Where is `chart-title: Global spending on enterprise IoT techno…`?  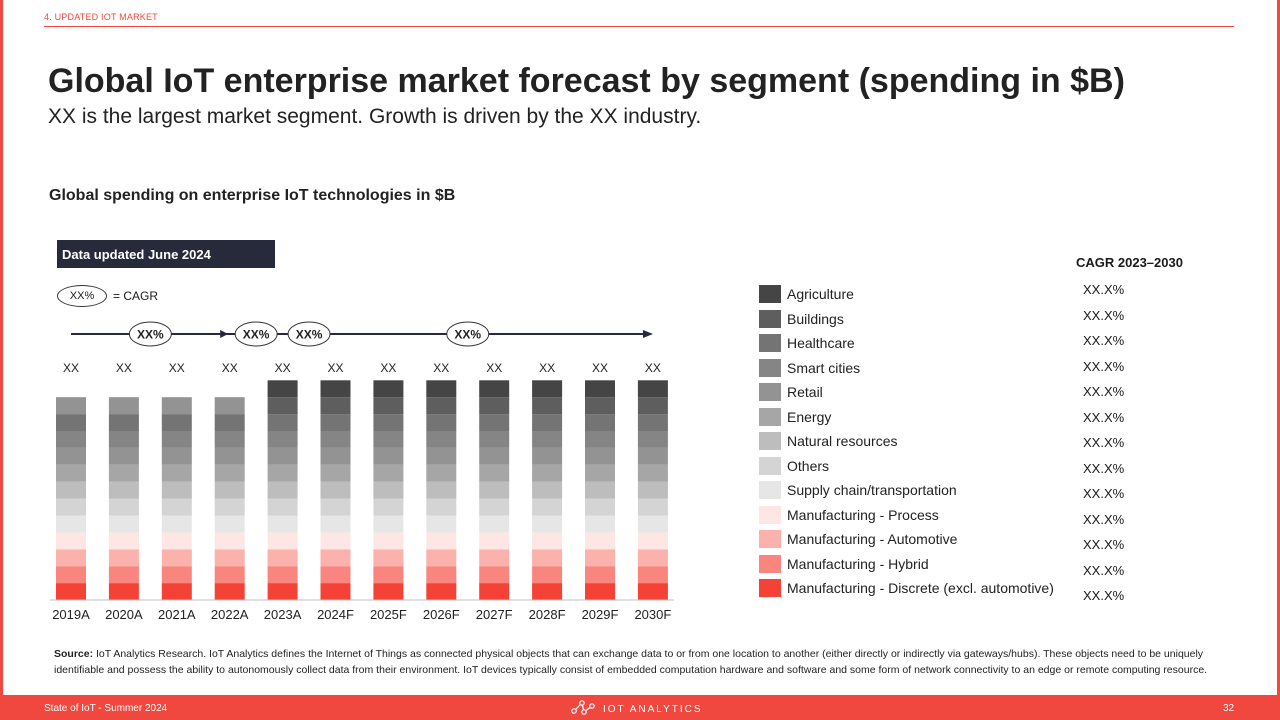
chart-title: Global spending on enterprise IoT techno… is located at coordinates (252, 195).